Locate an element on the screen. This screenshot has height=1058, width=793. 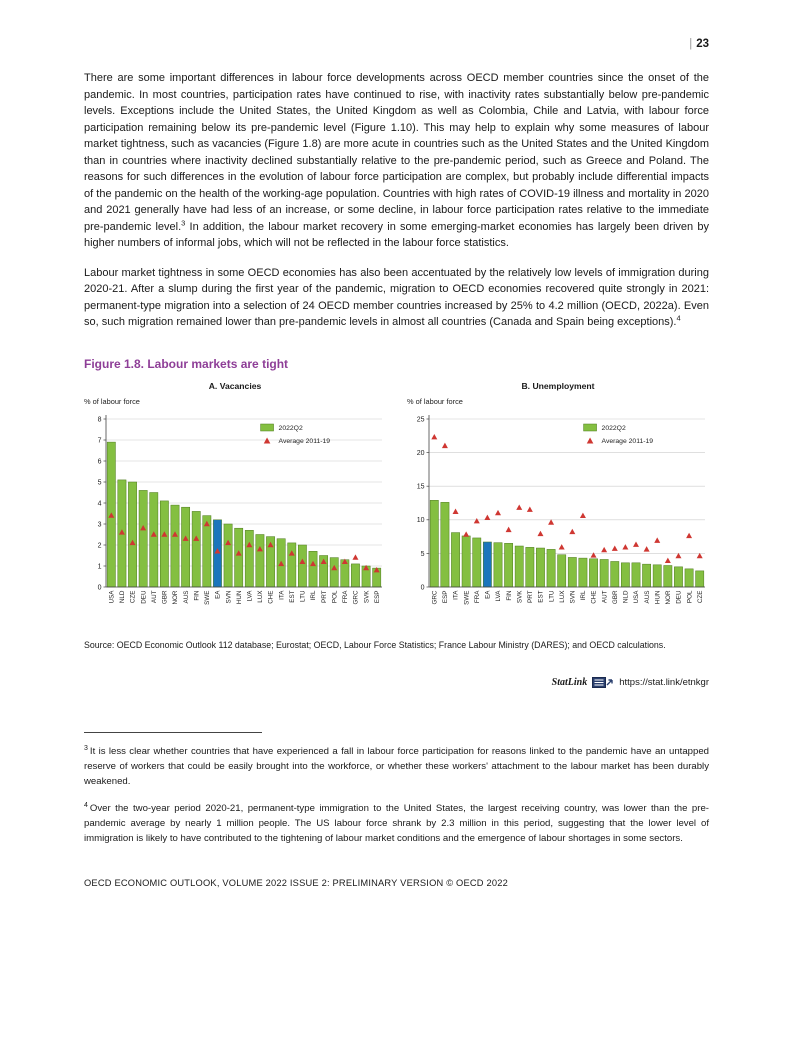
footnote-ref-4: 4 is located at coordinates (678, 318).